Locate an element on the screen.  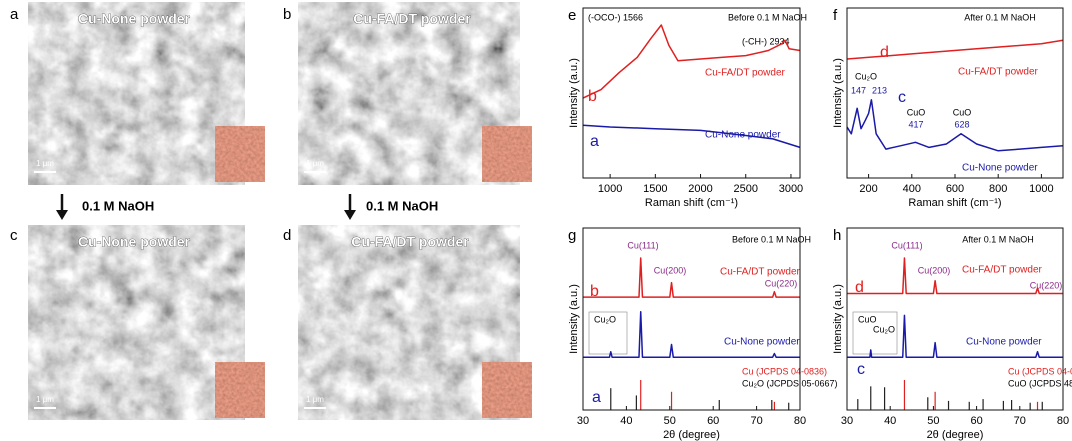
annotation: 628 is located at coordinates (961, 124).